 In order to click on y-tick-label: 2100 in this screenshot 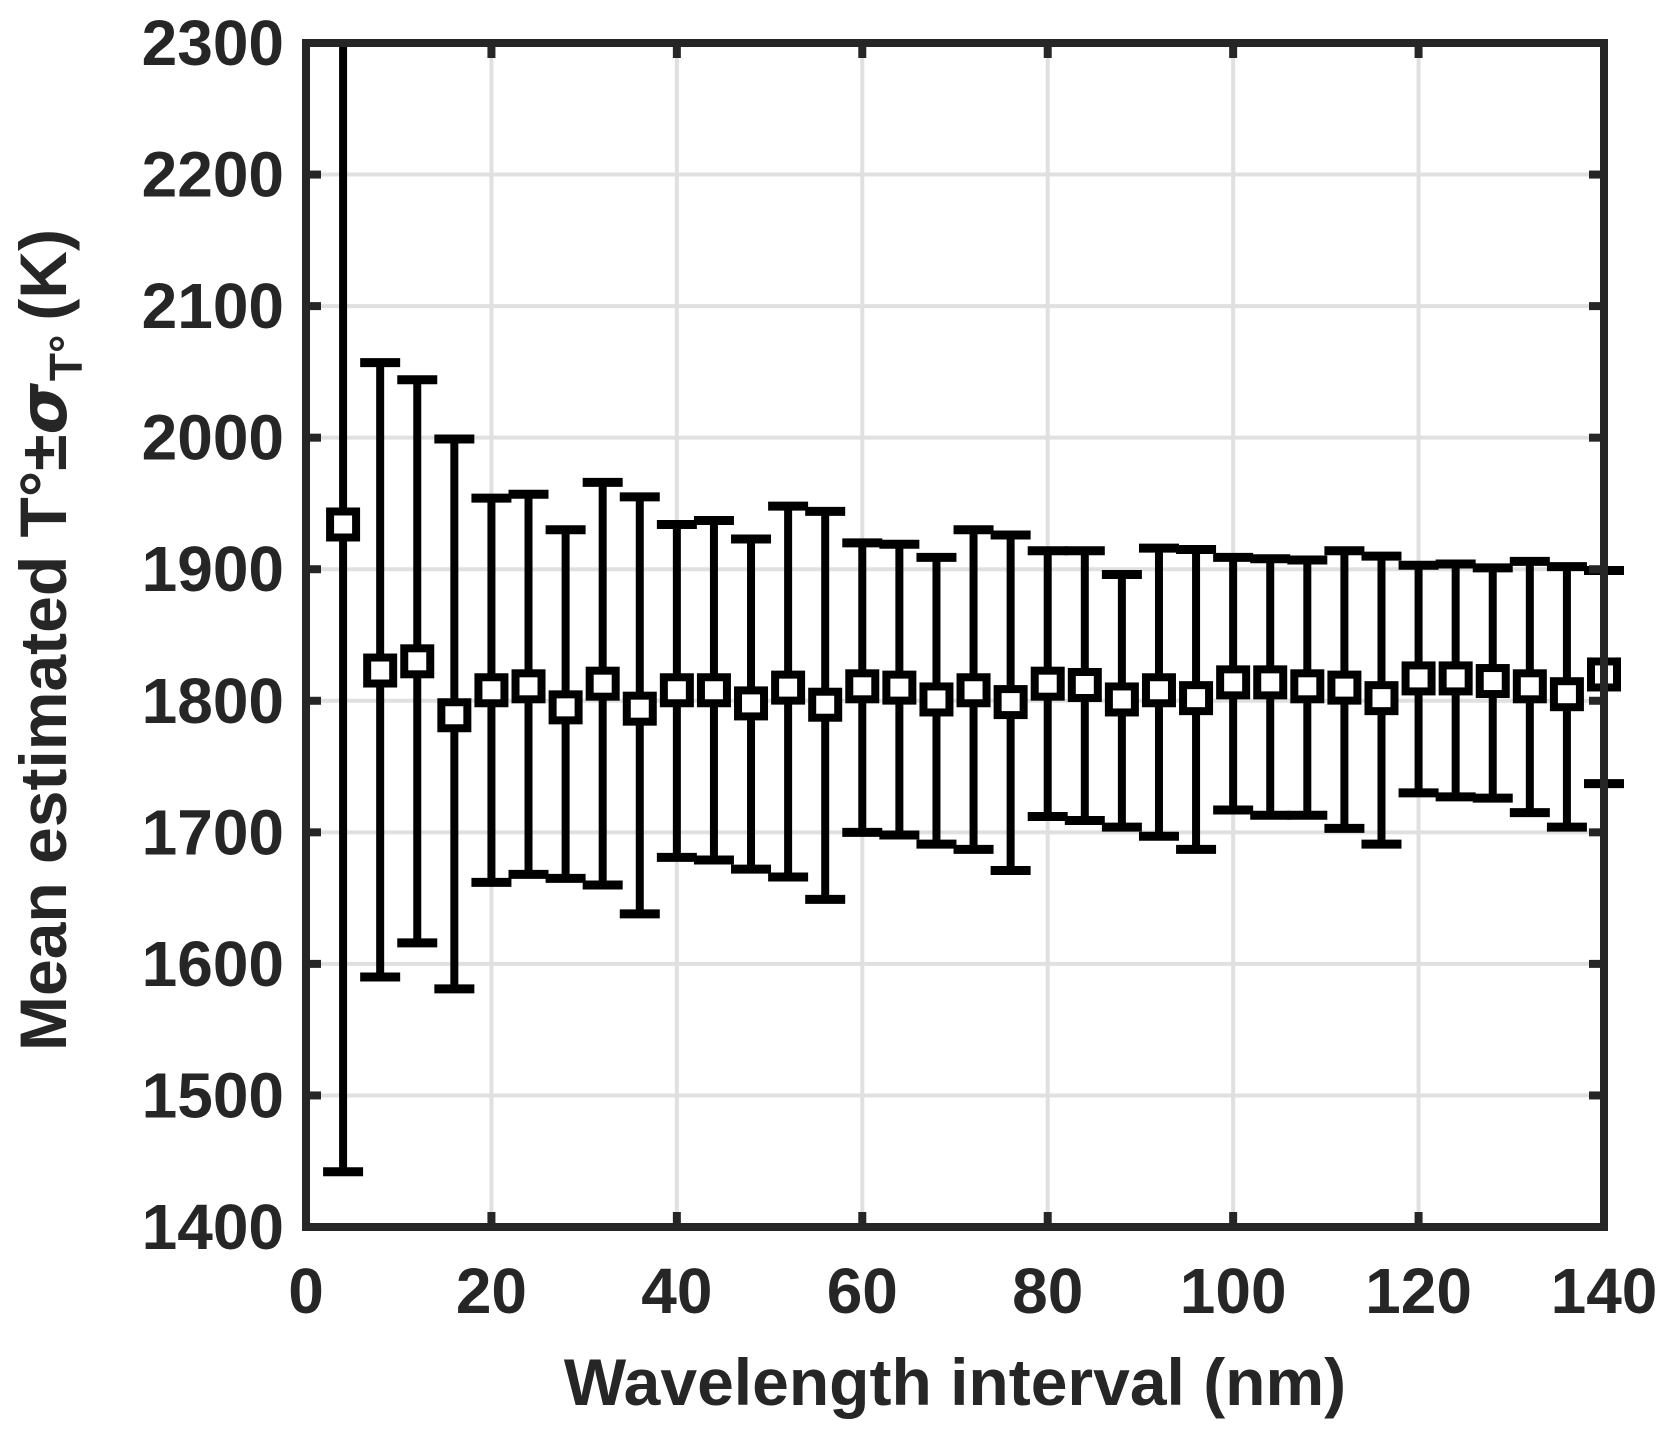, I will do `click(213, 306)`.